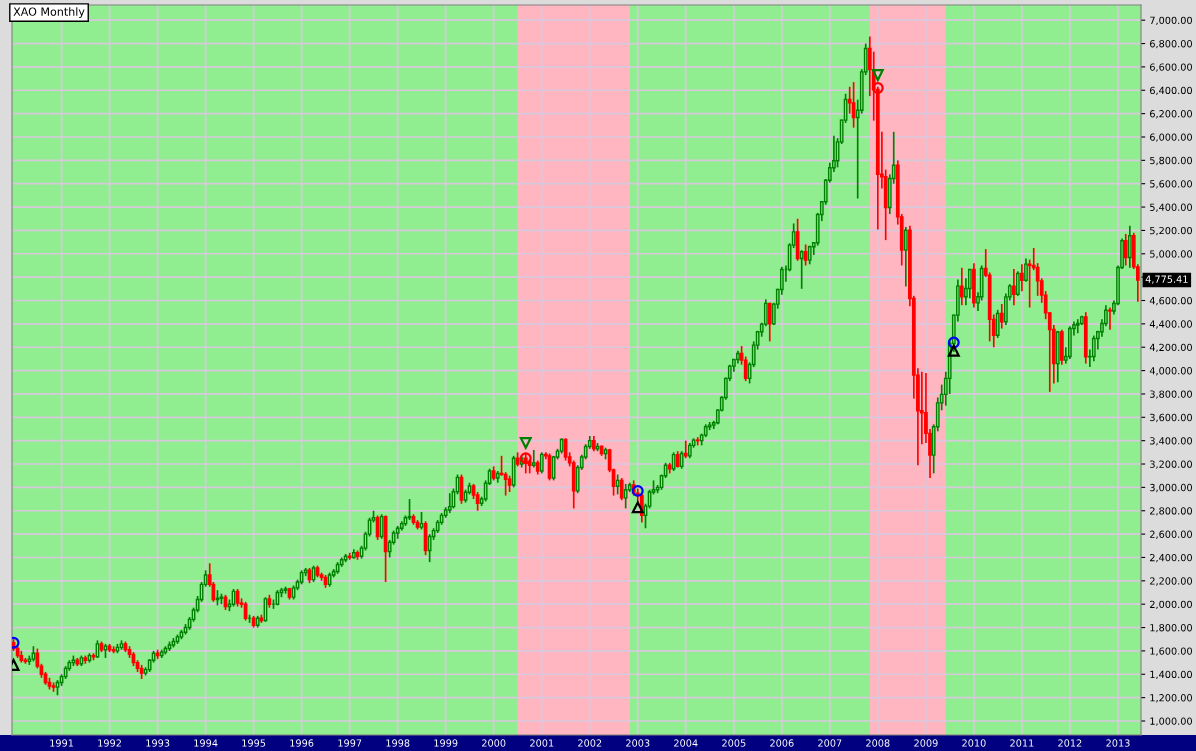  Describe the element at coordinates (1171, 161) in the screenshot. I see `y-tick-label: 5,800.00` at that location.